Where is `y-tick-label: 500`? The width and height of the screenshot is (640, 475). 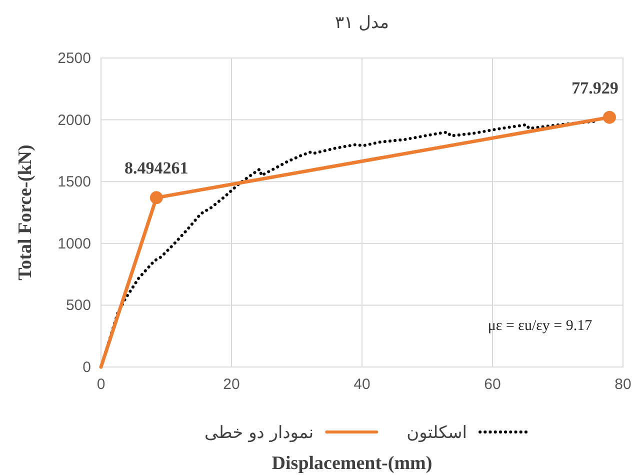 y-tick-label: 500 is located at coordinates (78, 305).